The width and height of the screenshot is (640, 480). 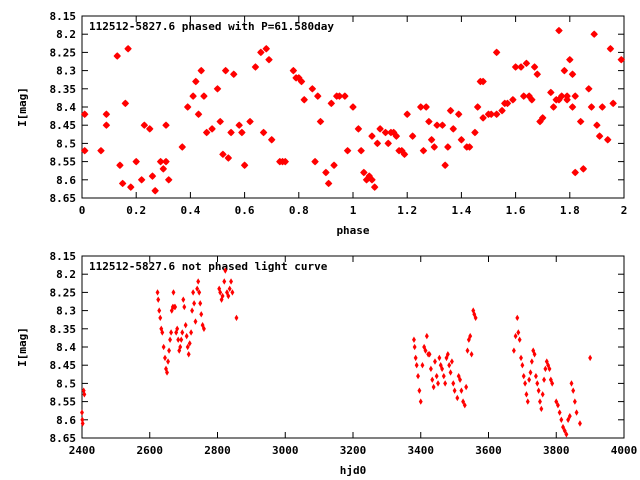 I want to click on chart-title: 112512-5827.6 not phased light curve, so click(x=208, y=266).